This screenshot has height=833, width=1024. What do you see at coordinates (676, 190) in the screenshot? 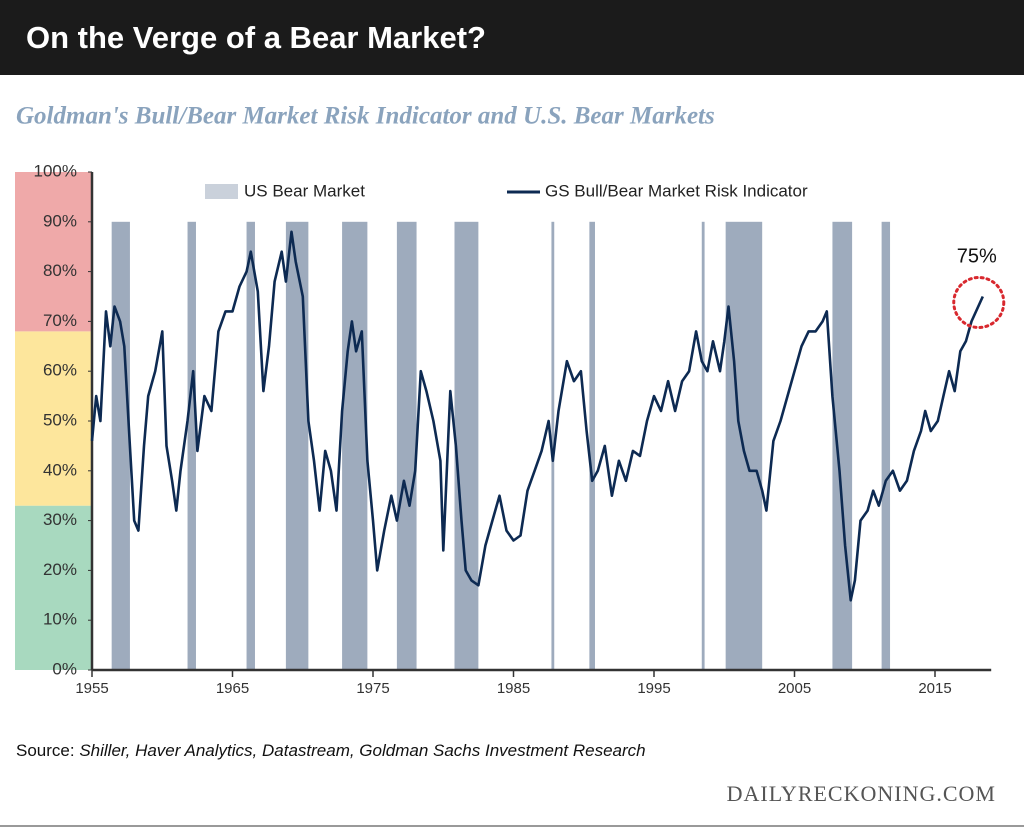
I see `legend-label: GS Bull/Bear Market Risk Indicator` at bounding box center [676, 190].